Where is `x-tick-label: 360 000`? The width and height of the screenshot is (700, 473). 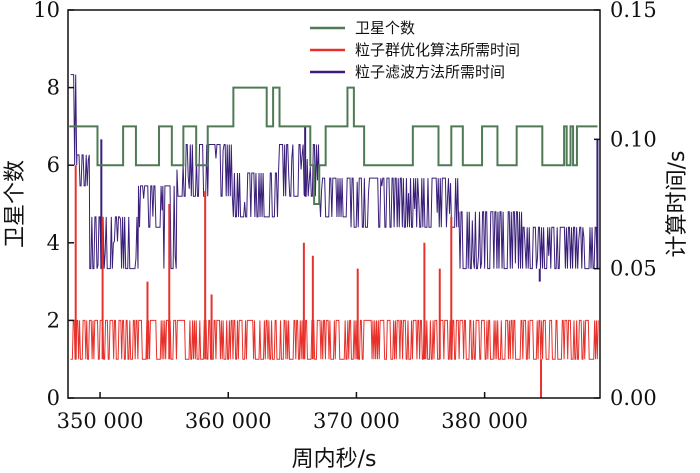
x-tick-label: 360 000 is located at coordinates (228, 421).